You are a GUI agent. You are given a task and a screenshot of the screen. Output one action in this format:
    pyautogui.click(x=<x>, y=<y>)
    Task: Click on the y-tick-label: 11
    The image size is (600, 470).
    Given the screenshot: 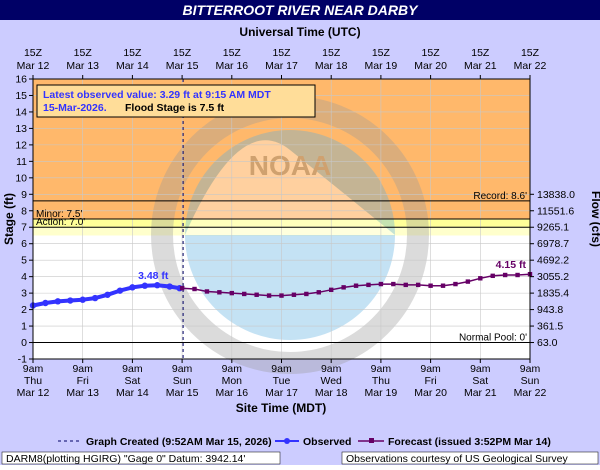 What is the action you would take?
    pyautogui.click(x=21, y=162)
    